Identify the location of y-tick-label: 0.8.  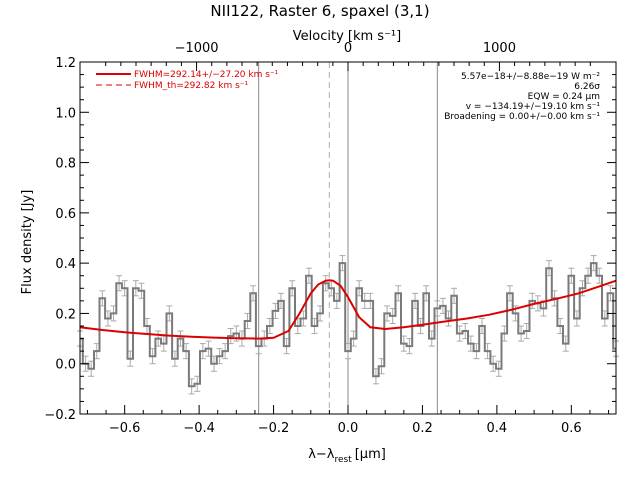
(65, 164).